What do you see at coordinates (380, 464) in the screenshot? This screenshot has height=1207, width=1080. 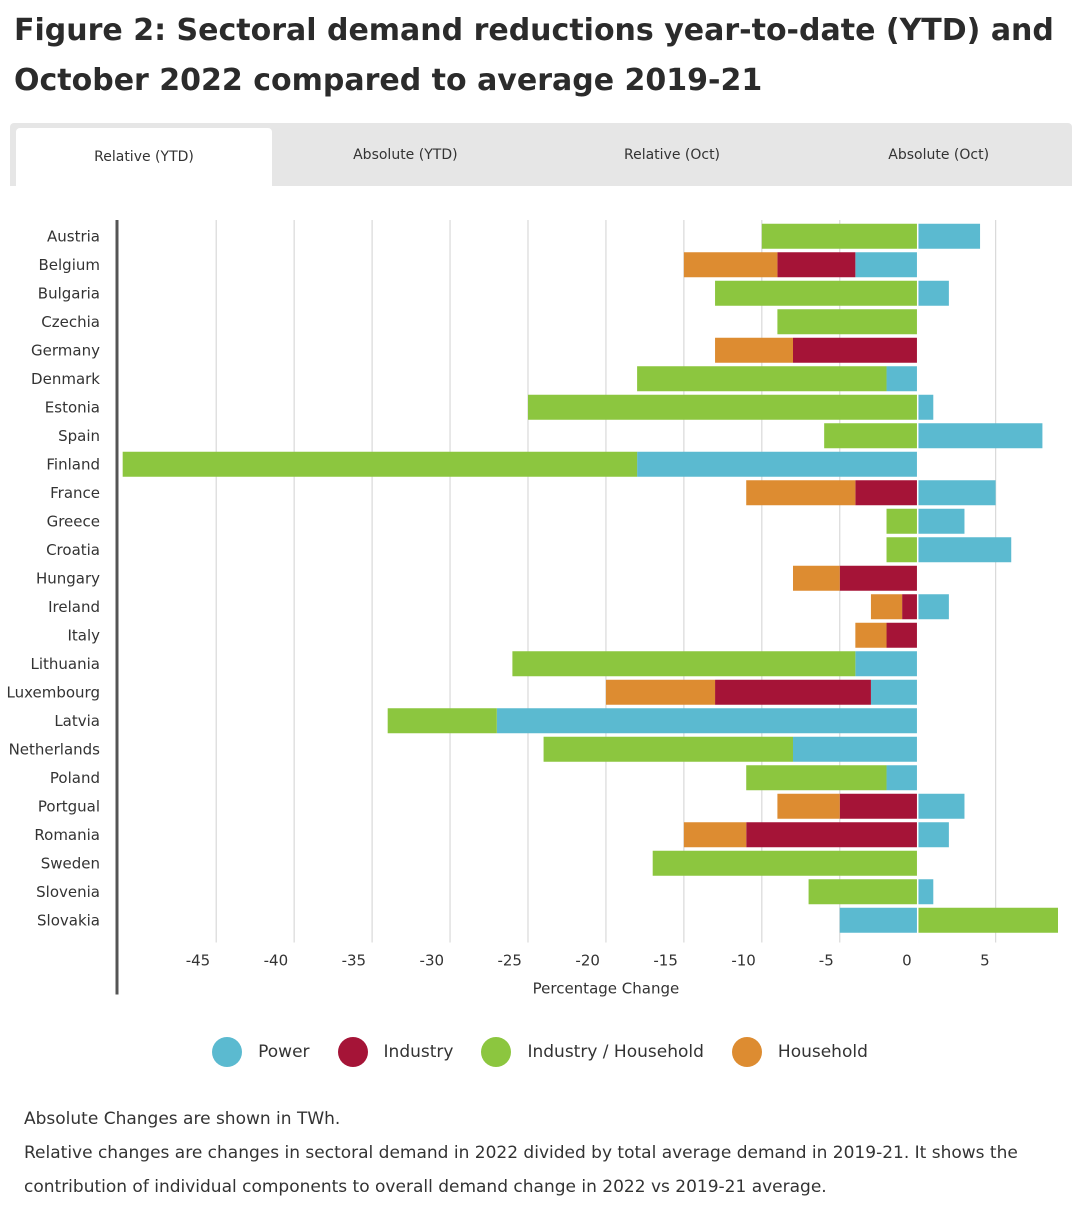 I see `bar-industry-household-finland` at bounding box center [380, 464].